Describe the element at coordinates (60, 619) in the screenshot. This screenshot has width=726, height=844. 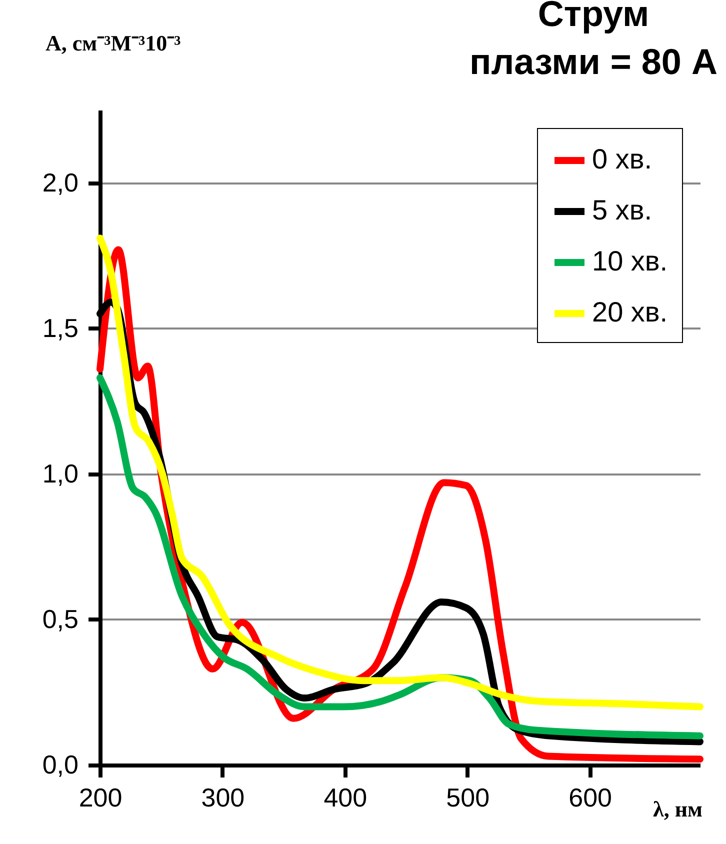
I see `y-tick-label: 0,5` at that location.